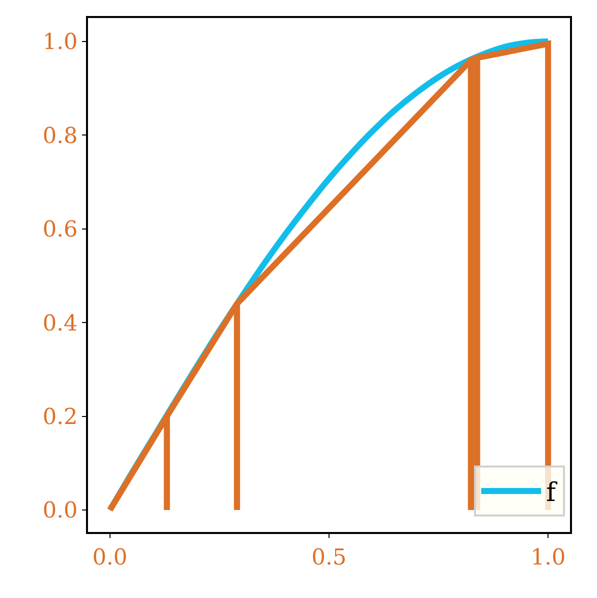  What do you see at coordinates (548, 557) in the screenshot?
I see `x-tick-label: 1.0` at bounding box center [548, 557].